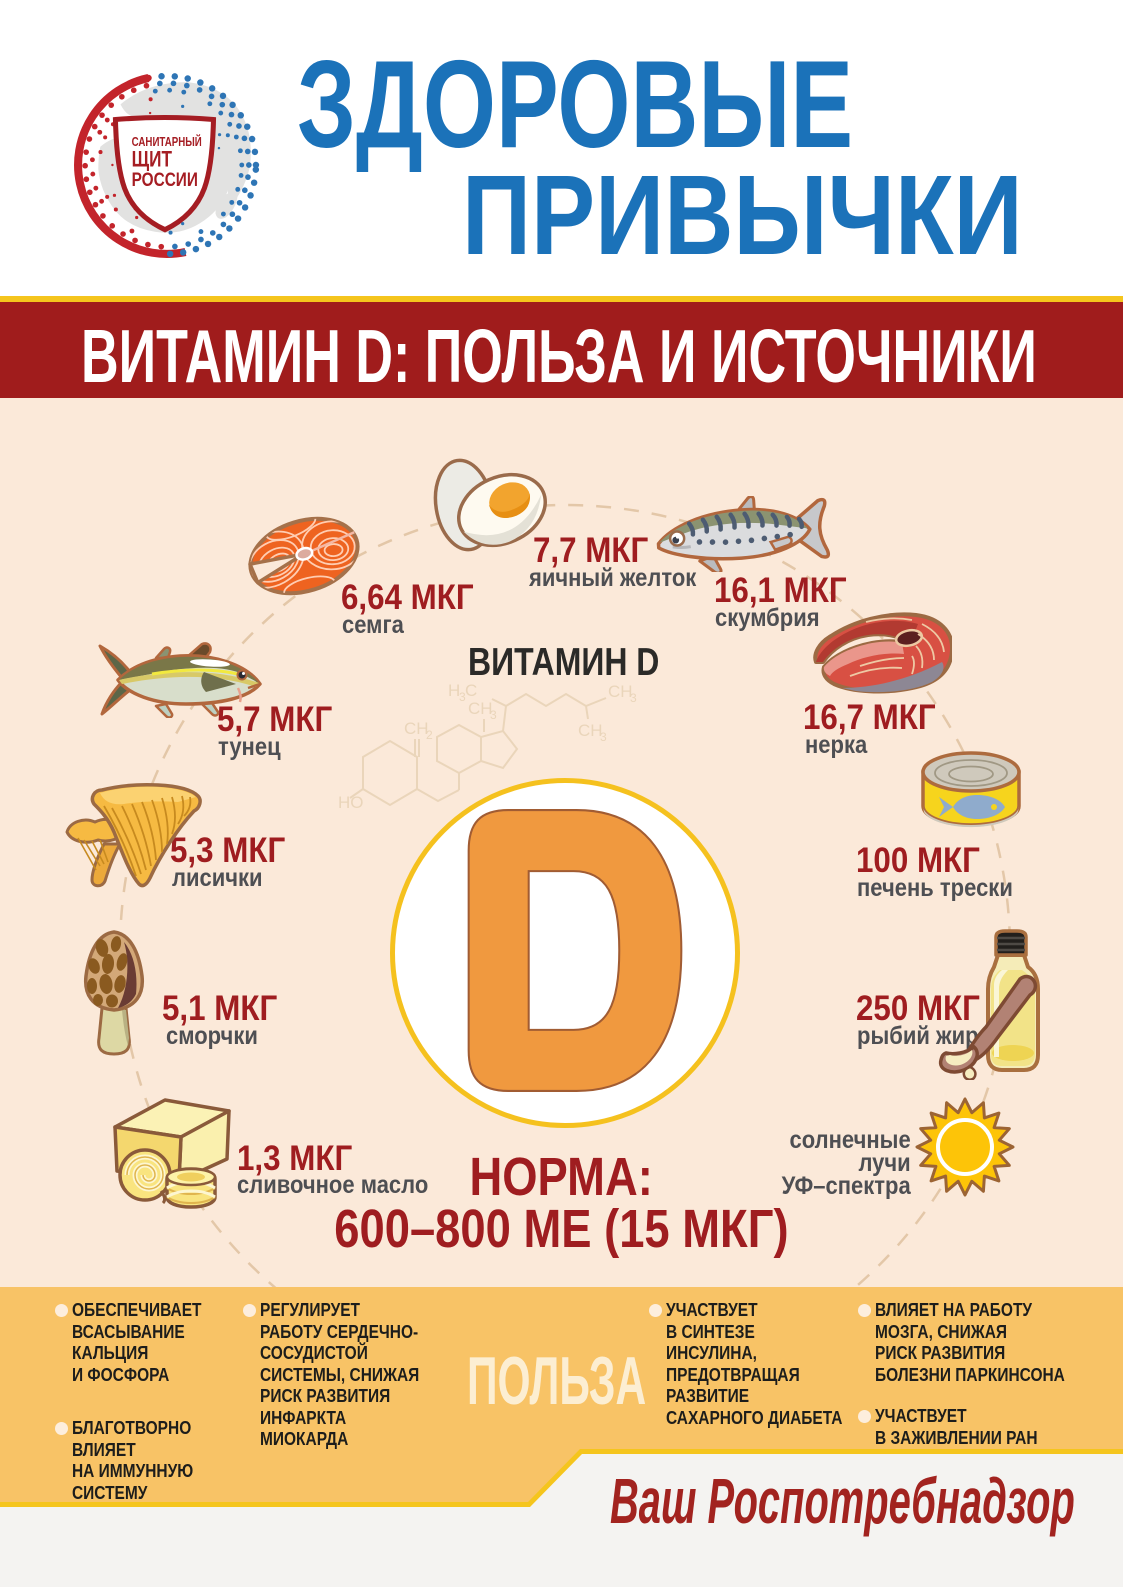  I want to click on svg-text: САНИТАРНЫЙ, so click(167, 142).